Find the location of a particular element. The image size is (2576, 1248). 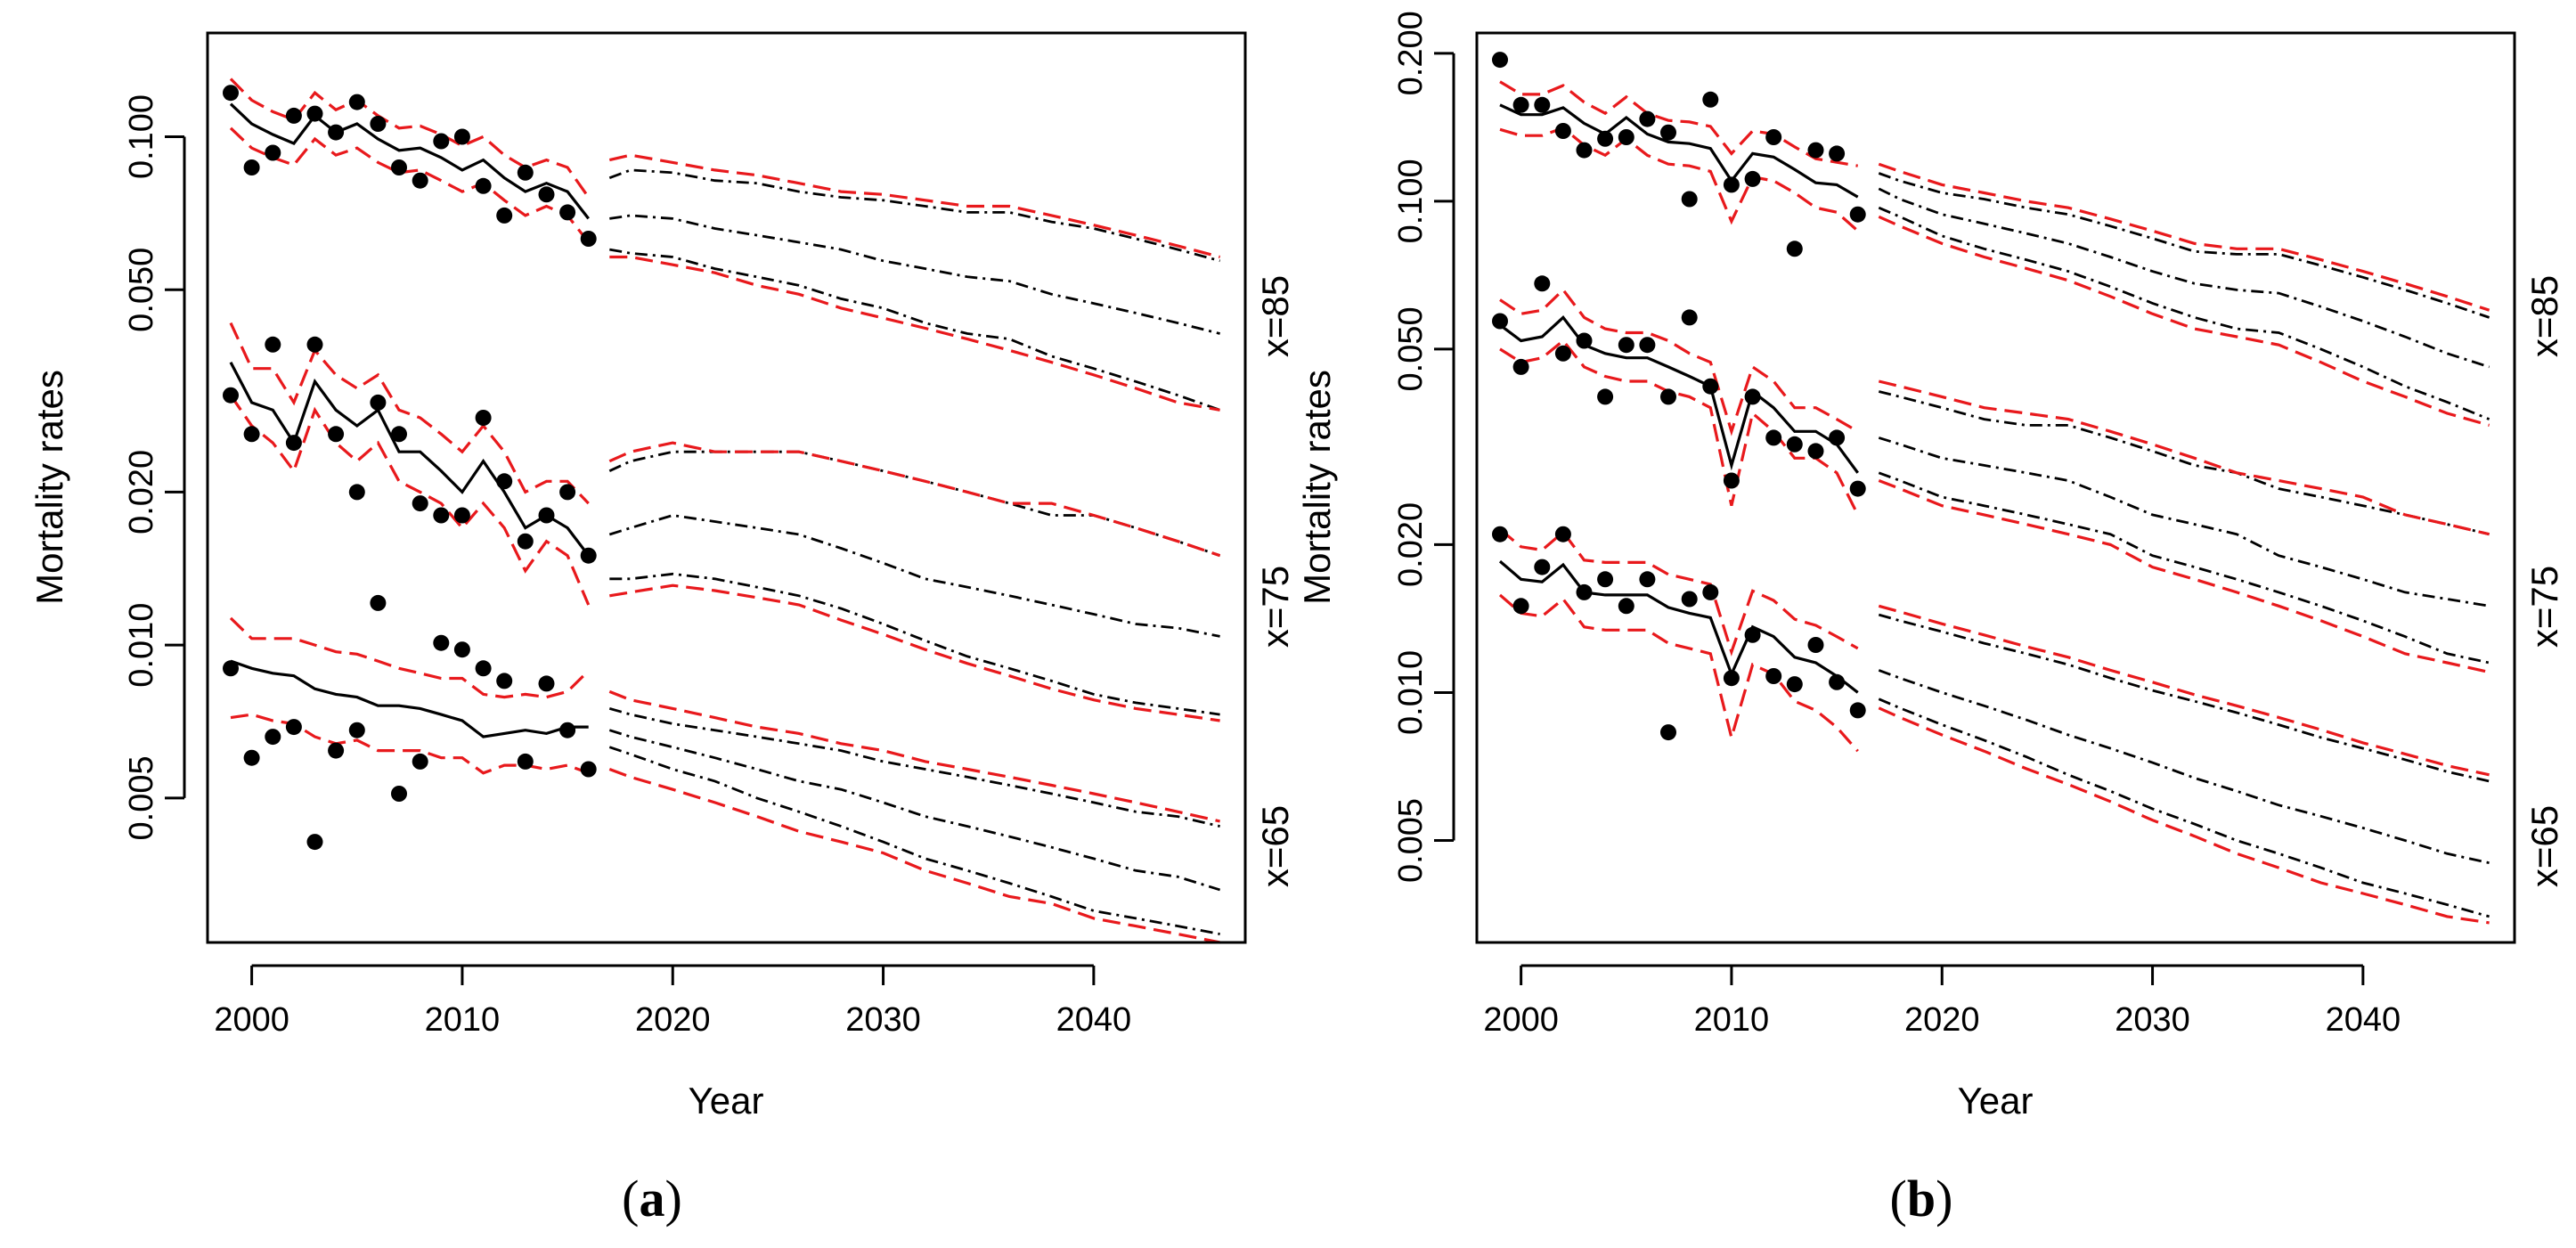

age-75-fitted-upper is located at coordinates (1679, 361).